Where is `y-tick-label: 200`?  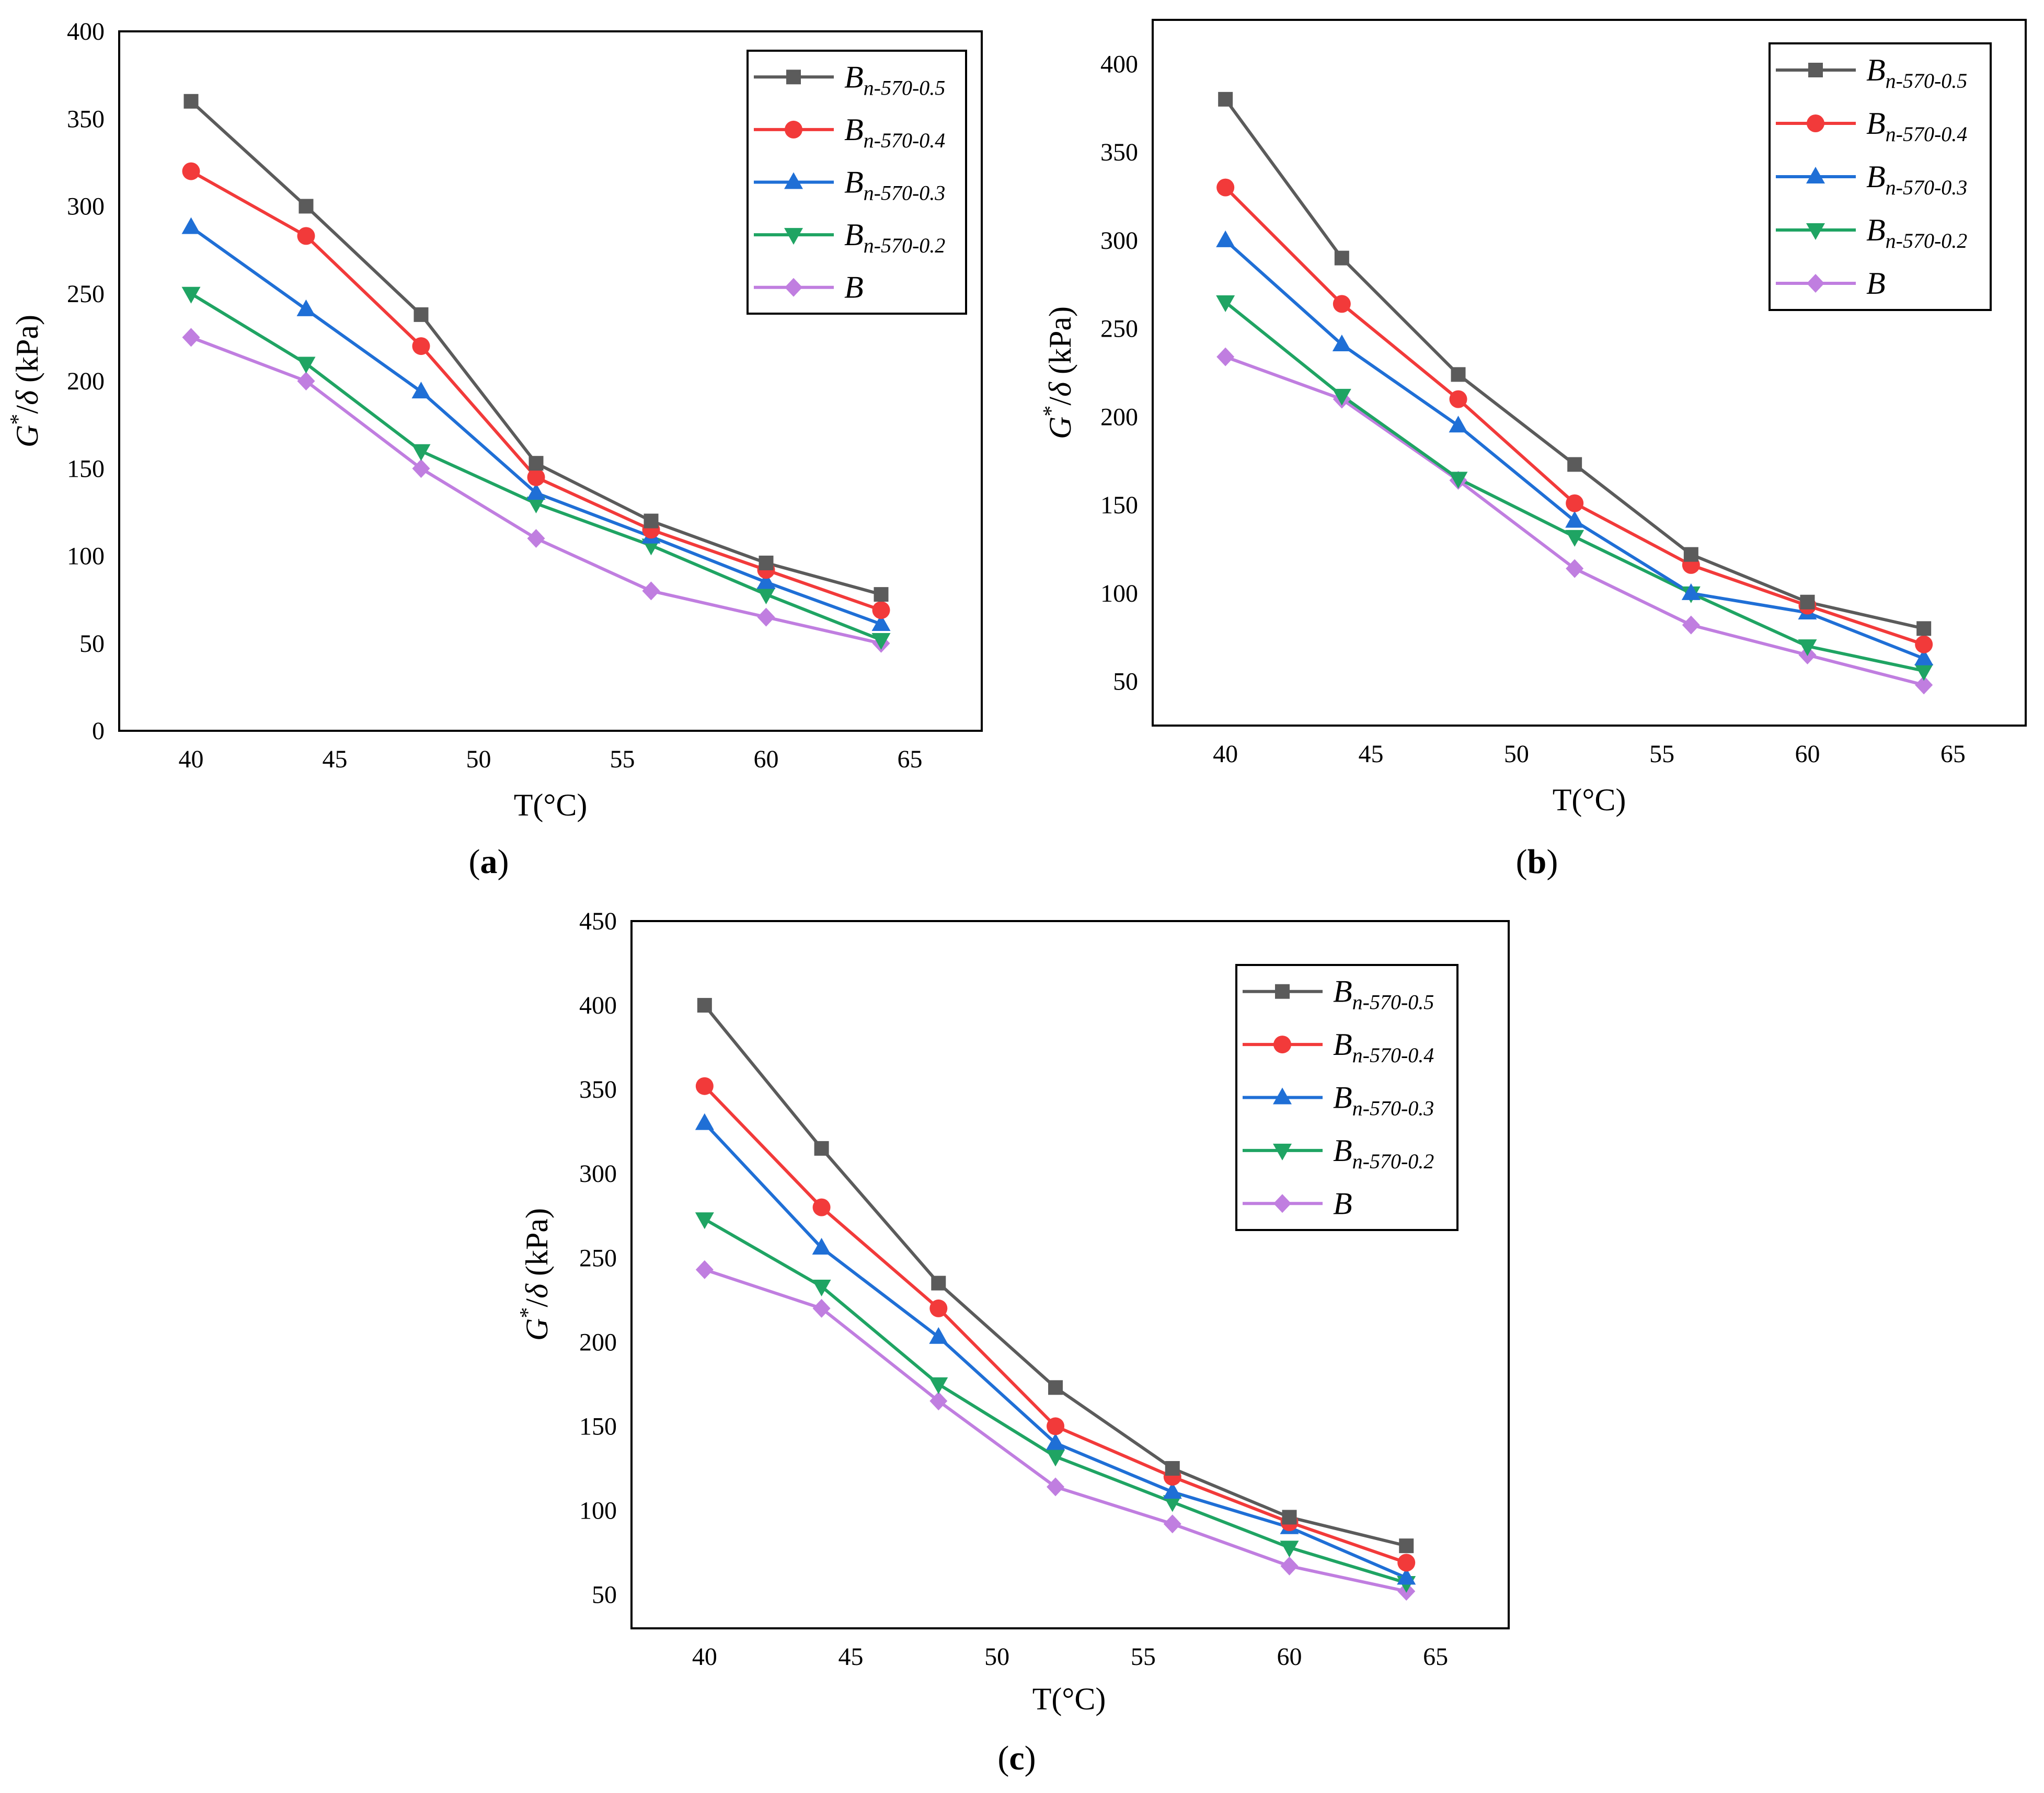
y-tick-label: 200 is located at coordinates (86, 381).